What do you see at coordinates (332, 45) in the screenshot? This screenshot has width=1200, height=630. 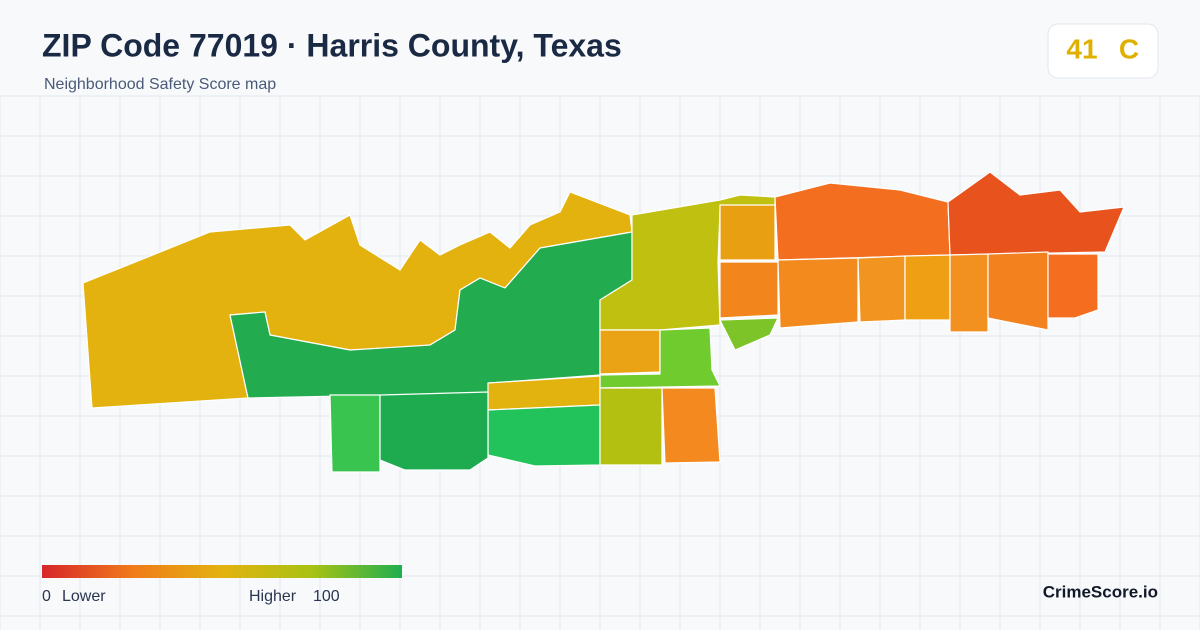 I see `title: ZIP Code 77019 · Harris County, Texas` at bounding box center [332, 45].